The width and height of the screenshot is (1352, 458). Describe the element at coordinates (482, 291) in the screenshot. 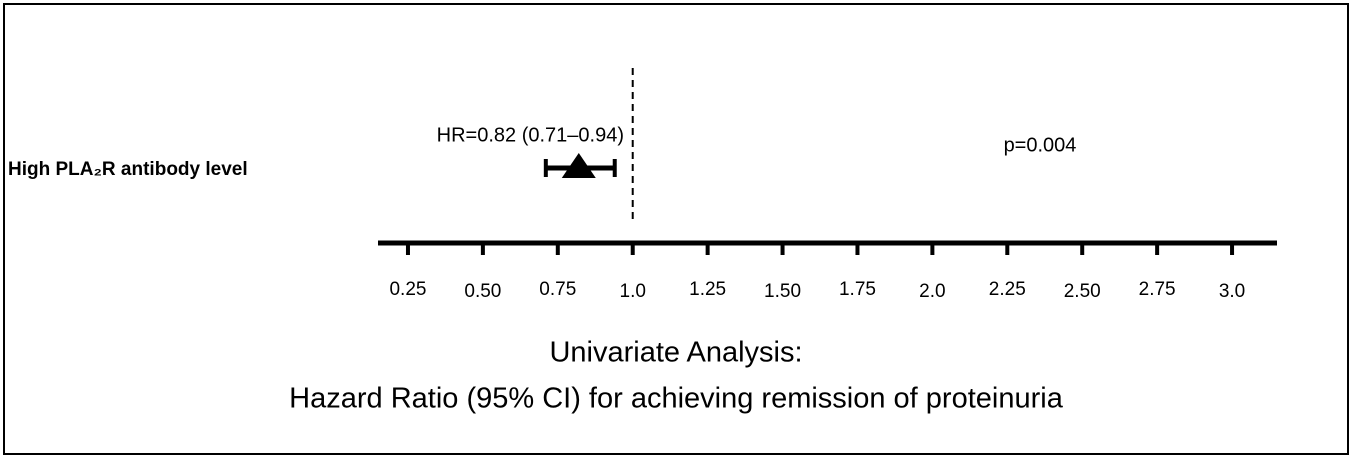

I see `x-tick-label: 0.50` at that location.